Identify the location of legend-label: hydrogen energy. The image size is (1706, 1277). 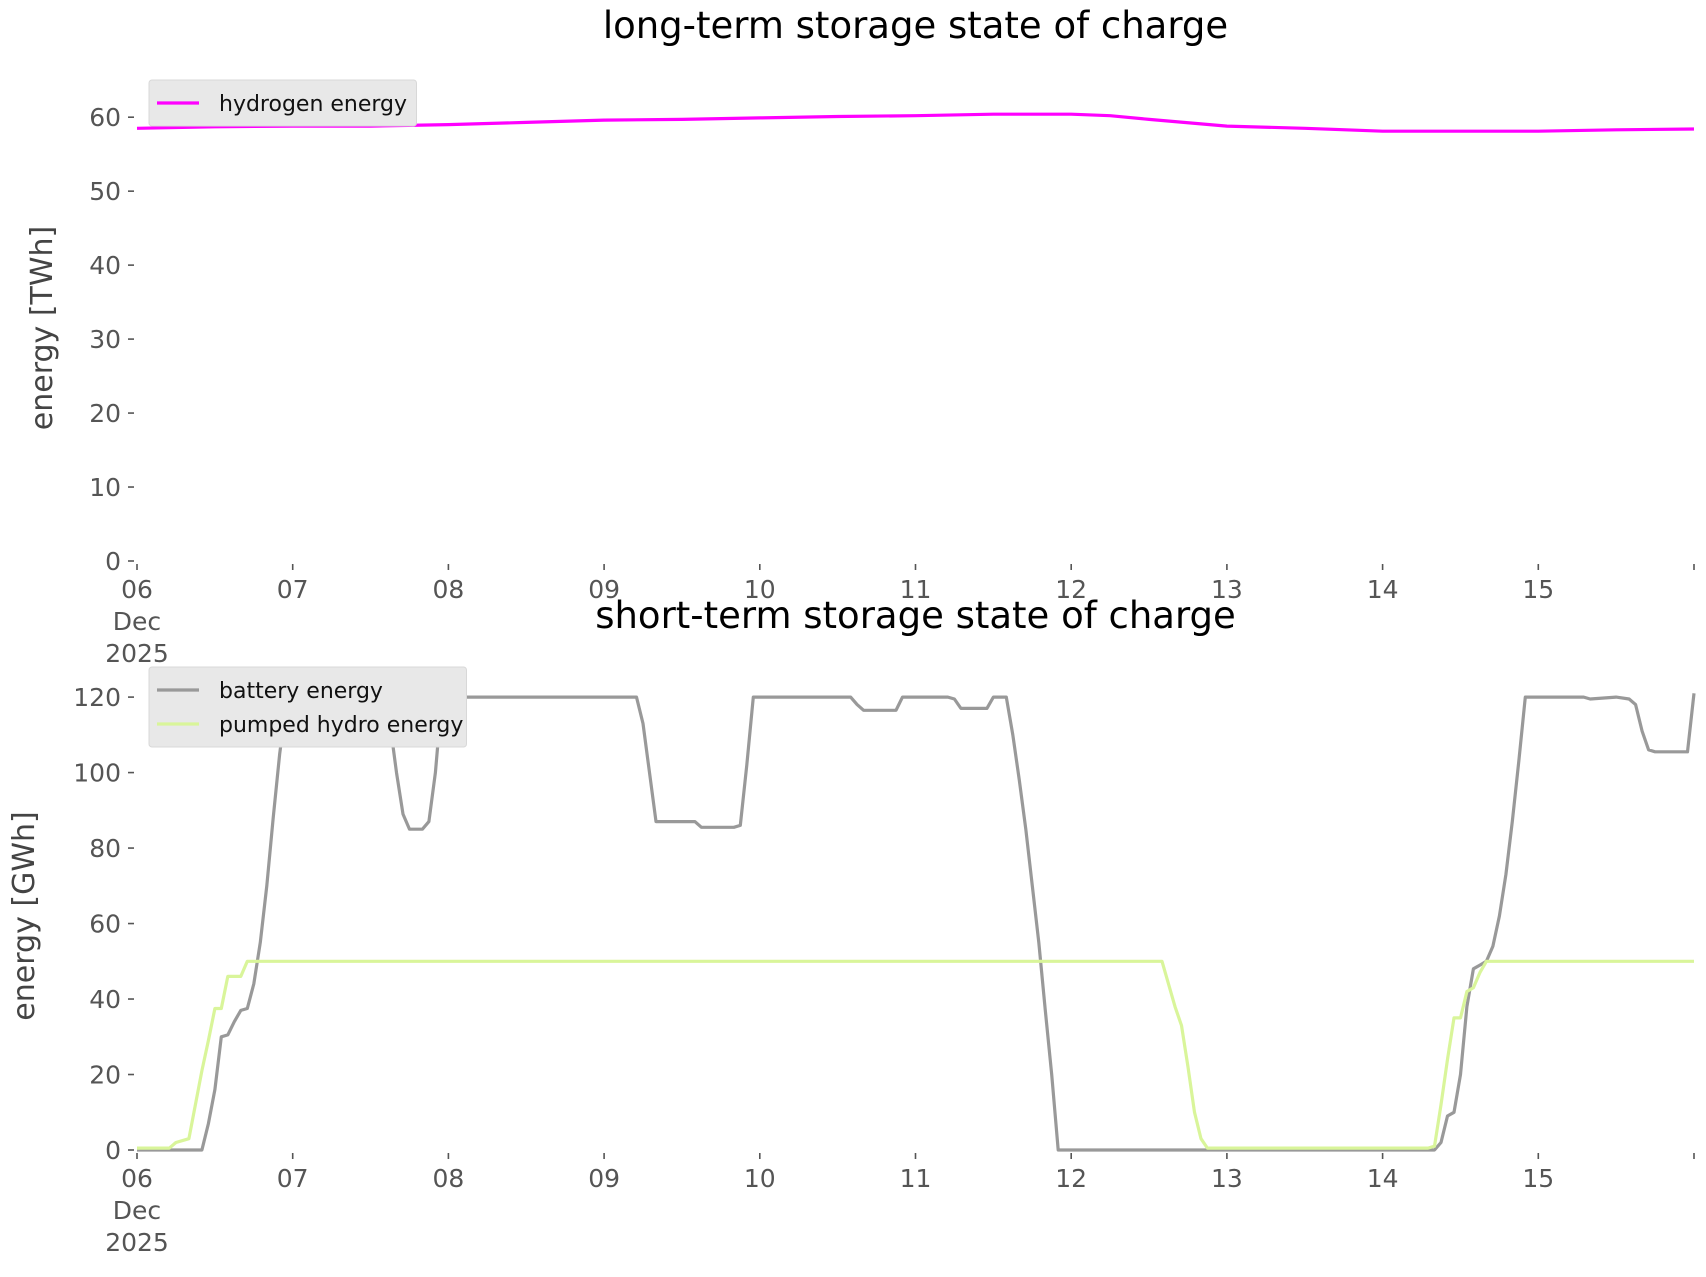
(313, 104).